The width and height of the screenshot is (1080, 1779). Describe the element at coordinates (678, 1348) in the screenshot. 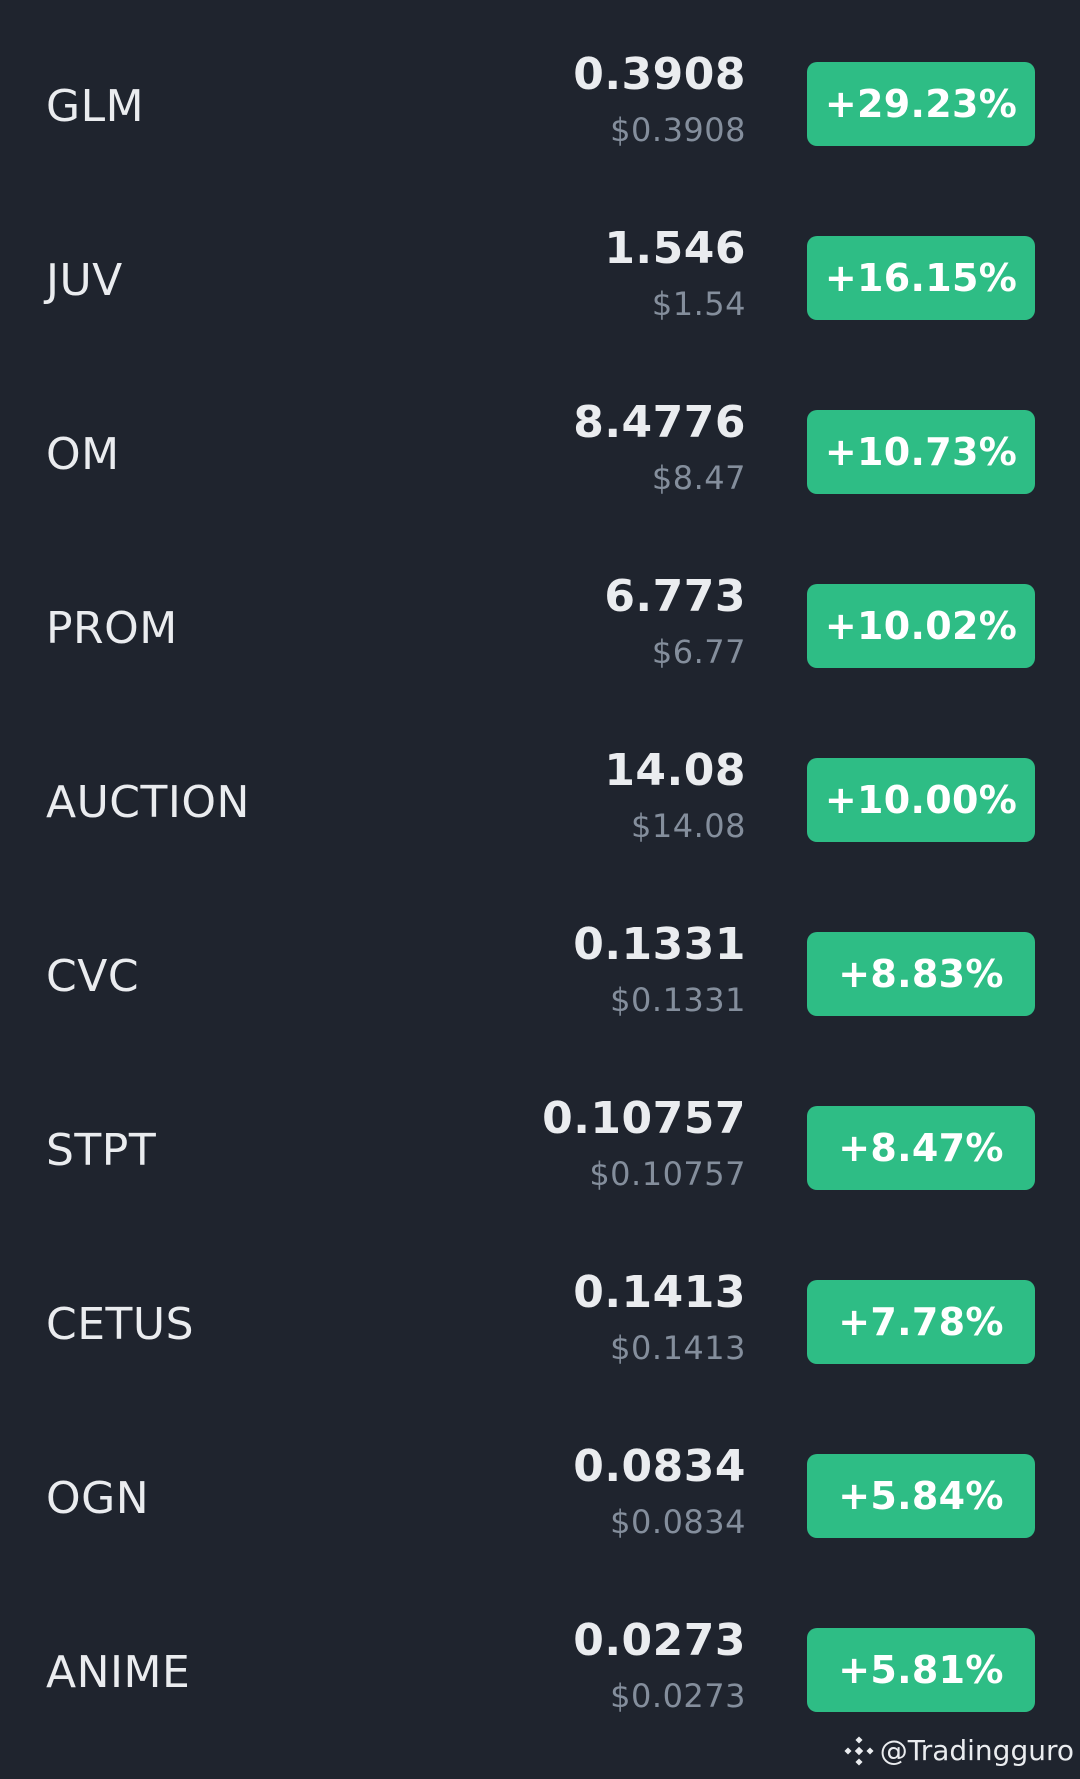

I see `fiat-price: $0.1413` at that location.